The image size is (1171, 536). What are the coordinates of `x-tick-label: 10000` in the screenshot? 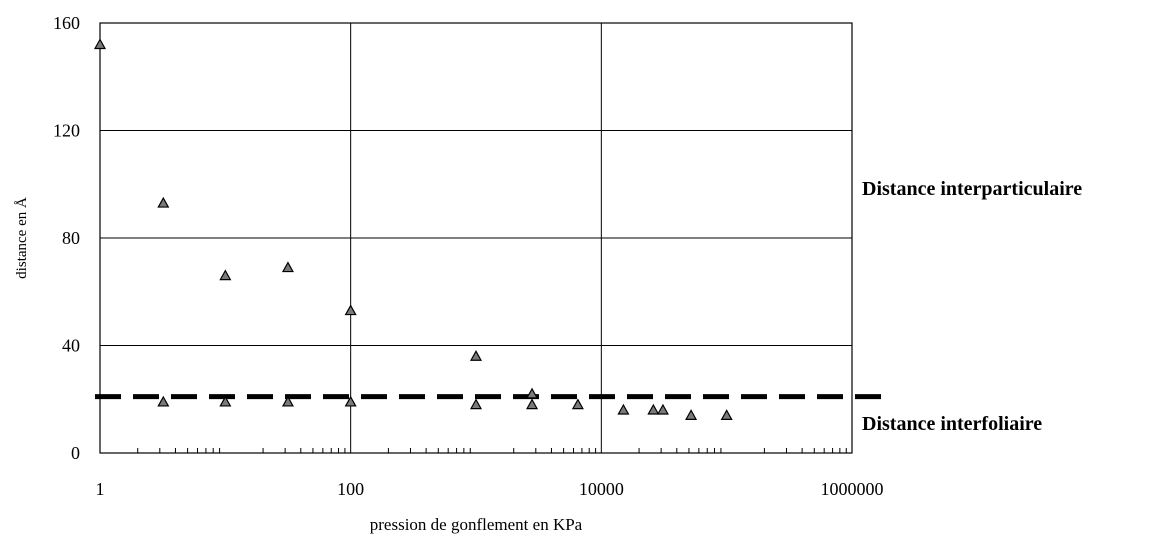 It's located at (601, 489).